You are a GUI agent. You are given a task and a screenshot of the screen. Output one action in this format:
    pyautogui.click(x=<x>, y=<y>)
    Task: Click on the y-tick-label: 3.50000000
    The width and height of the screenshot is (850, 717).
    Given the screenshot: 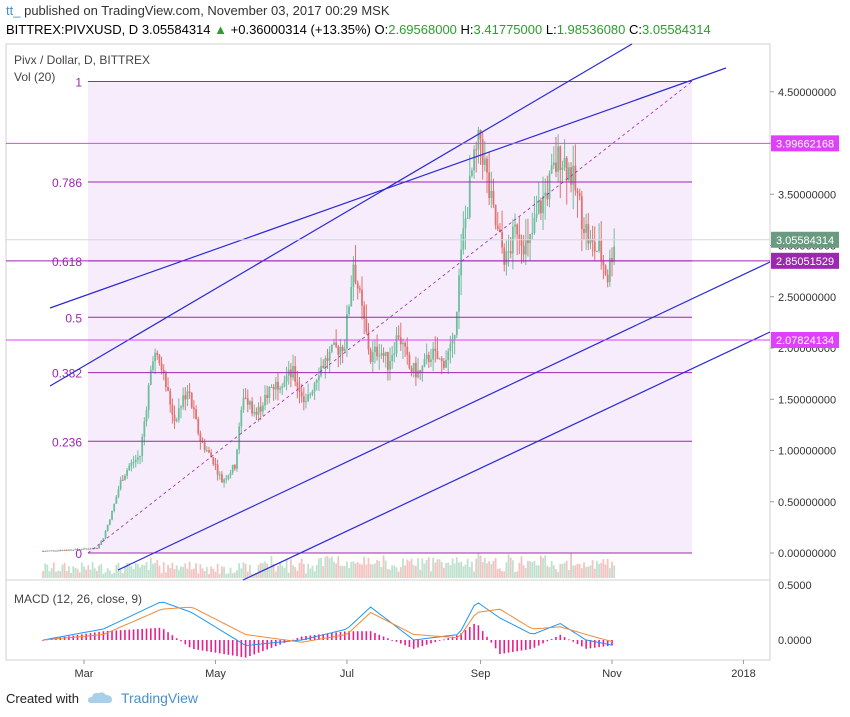 What is the action you would take?
    pyautogui.click(x=807, y=195)
    